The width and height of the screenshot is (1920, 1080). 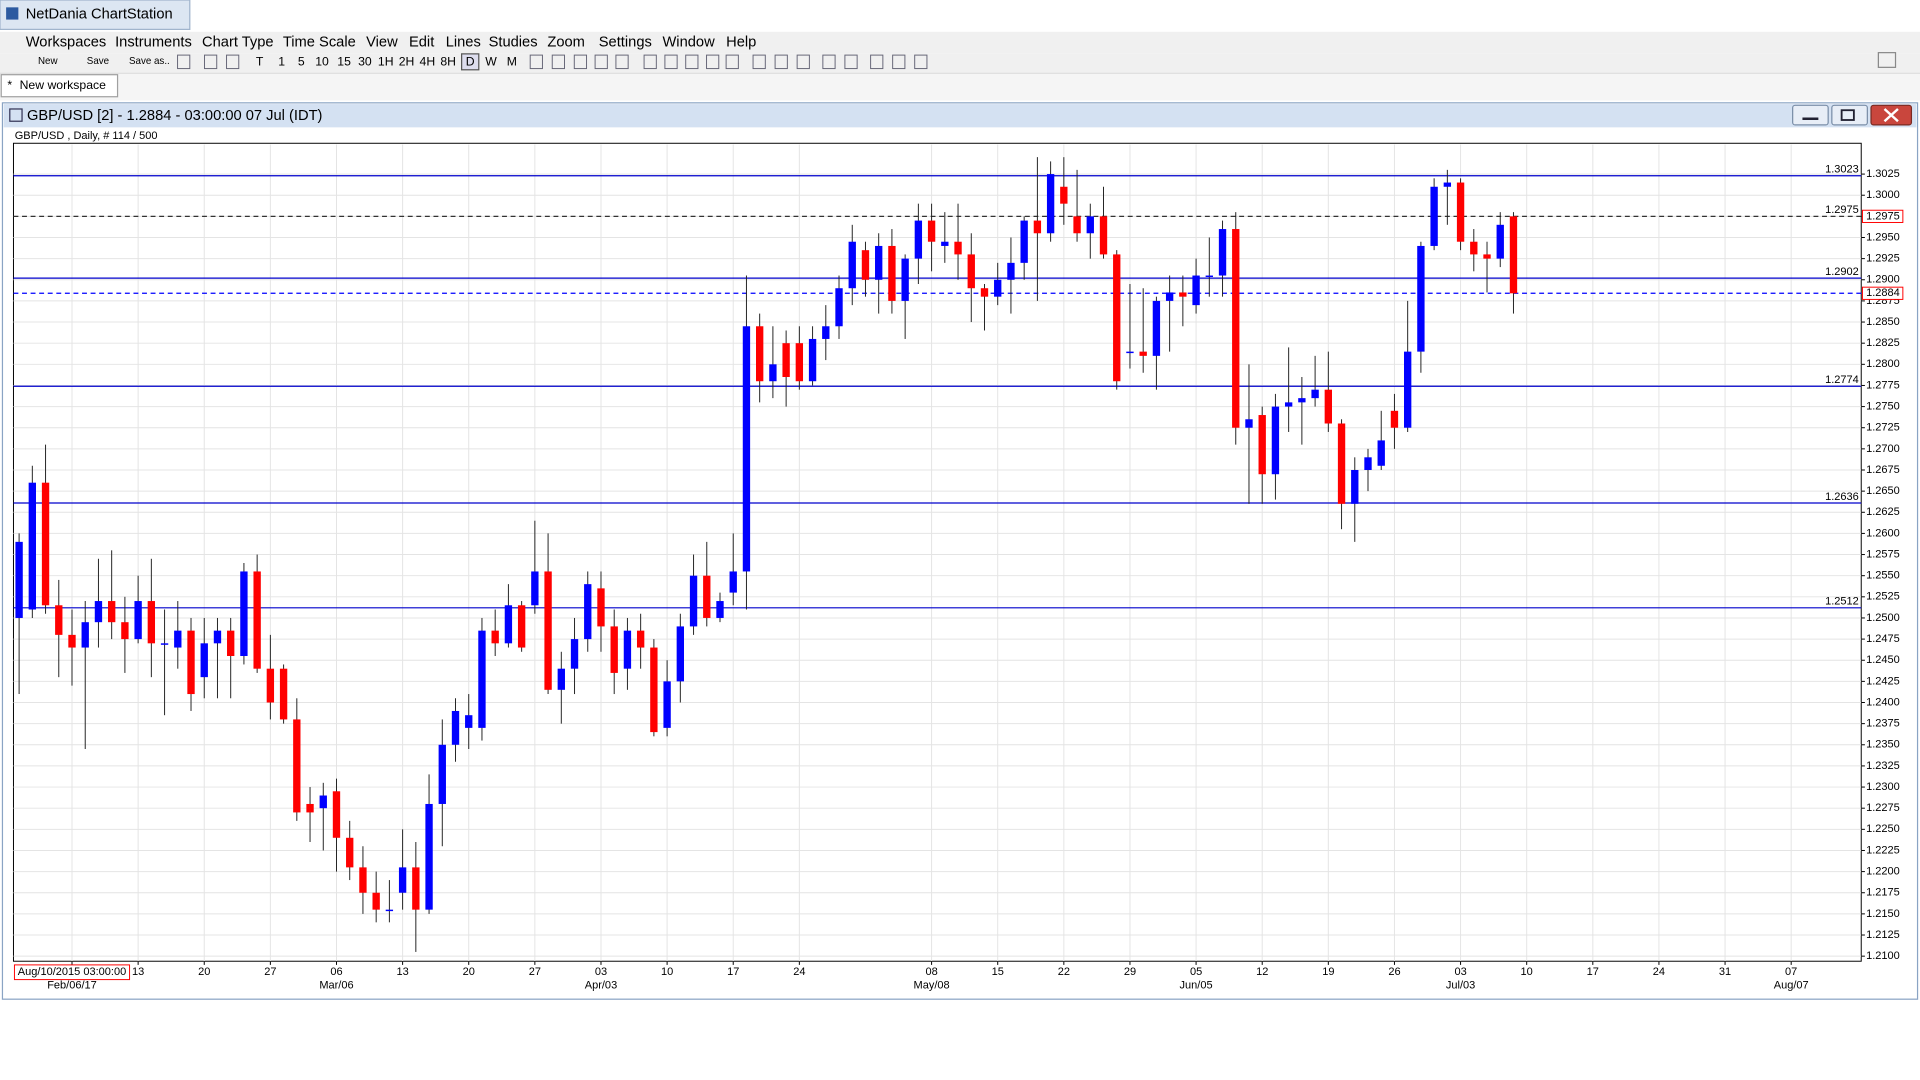 I want to click on x-tick-label: 03, so click(x=601, y=972).